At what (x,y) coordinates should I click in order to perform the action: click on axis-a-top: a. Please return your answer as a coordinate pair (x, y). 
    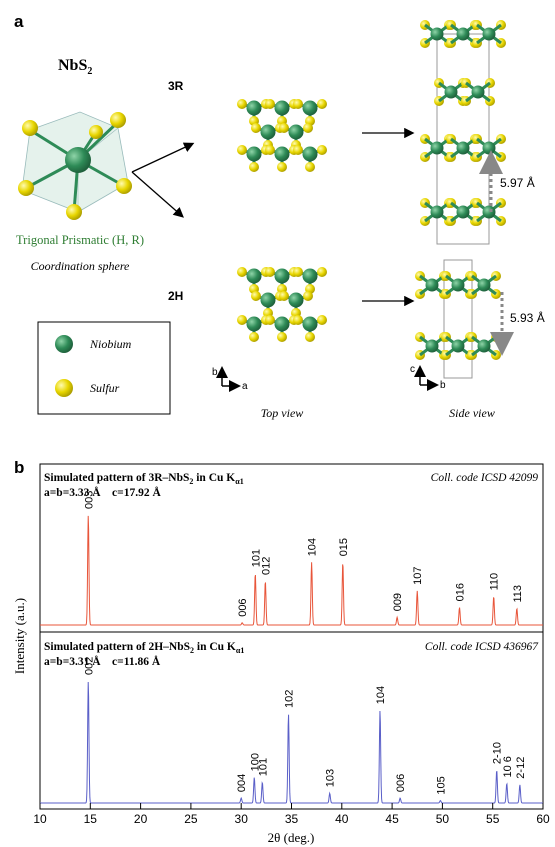
    Looking at the image, I should click on (245, 386).